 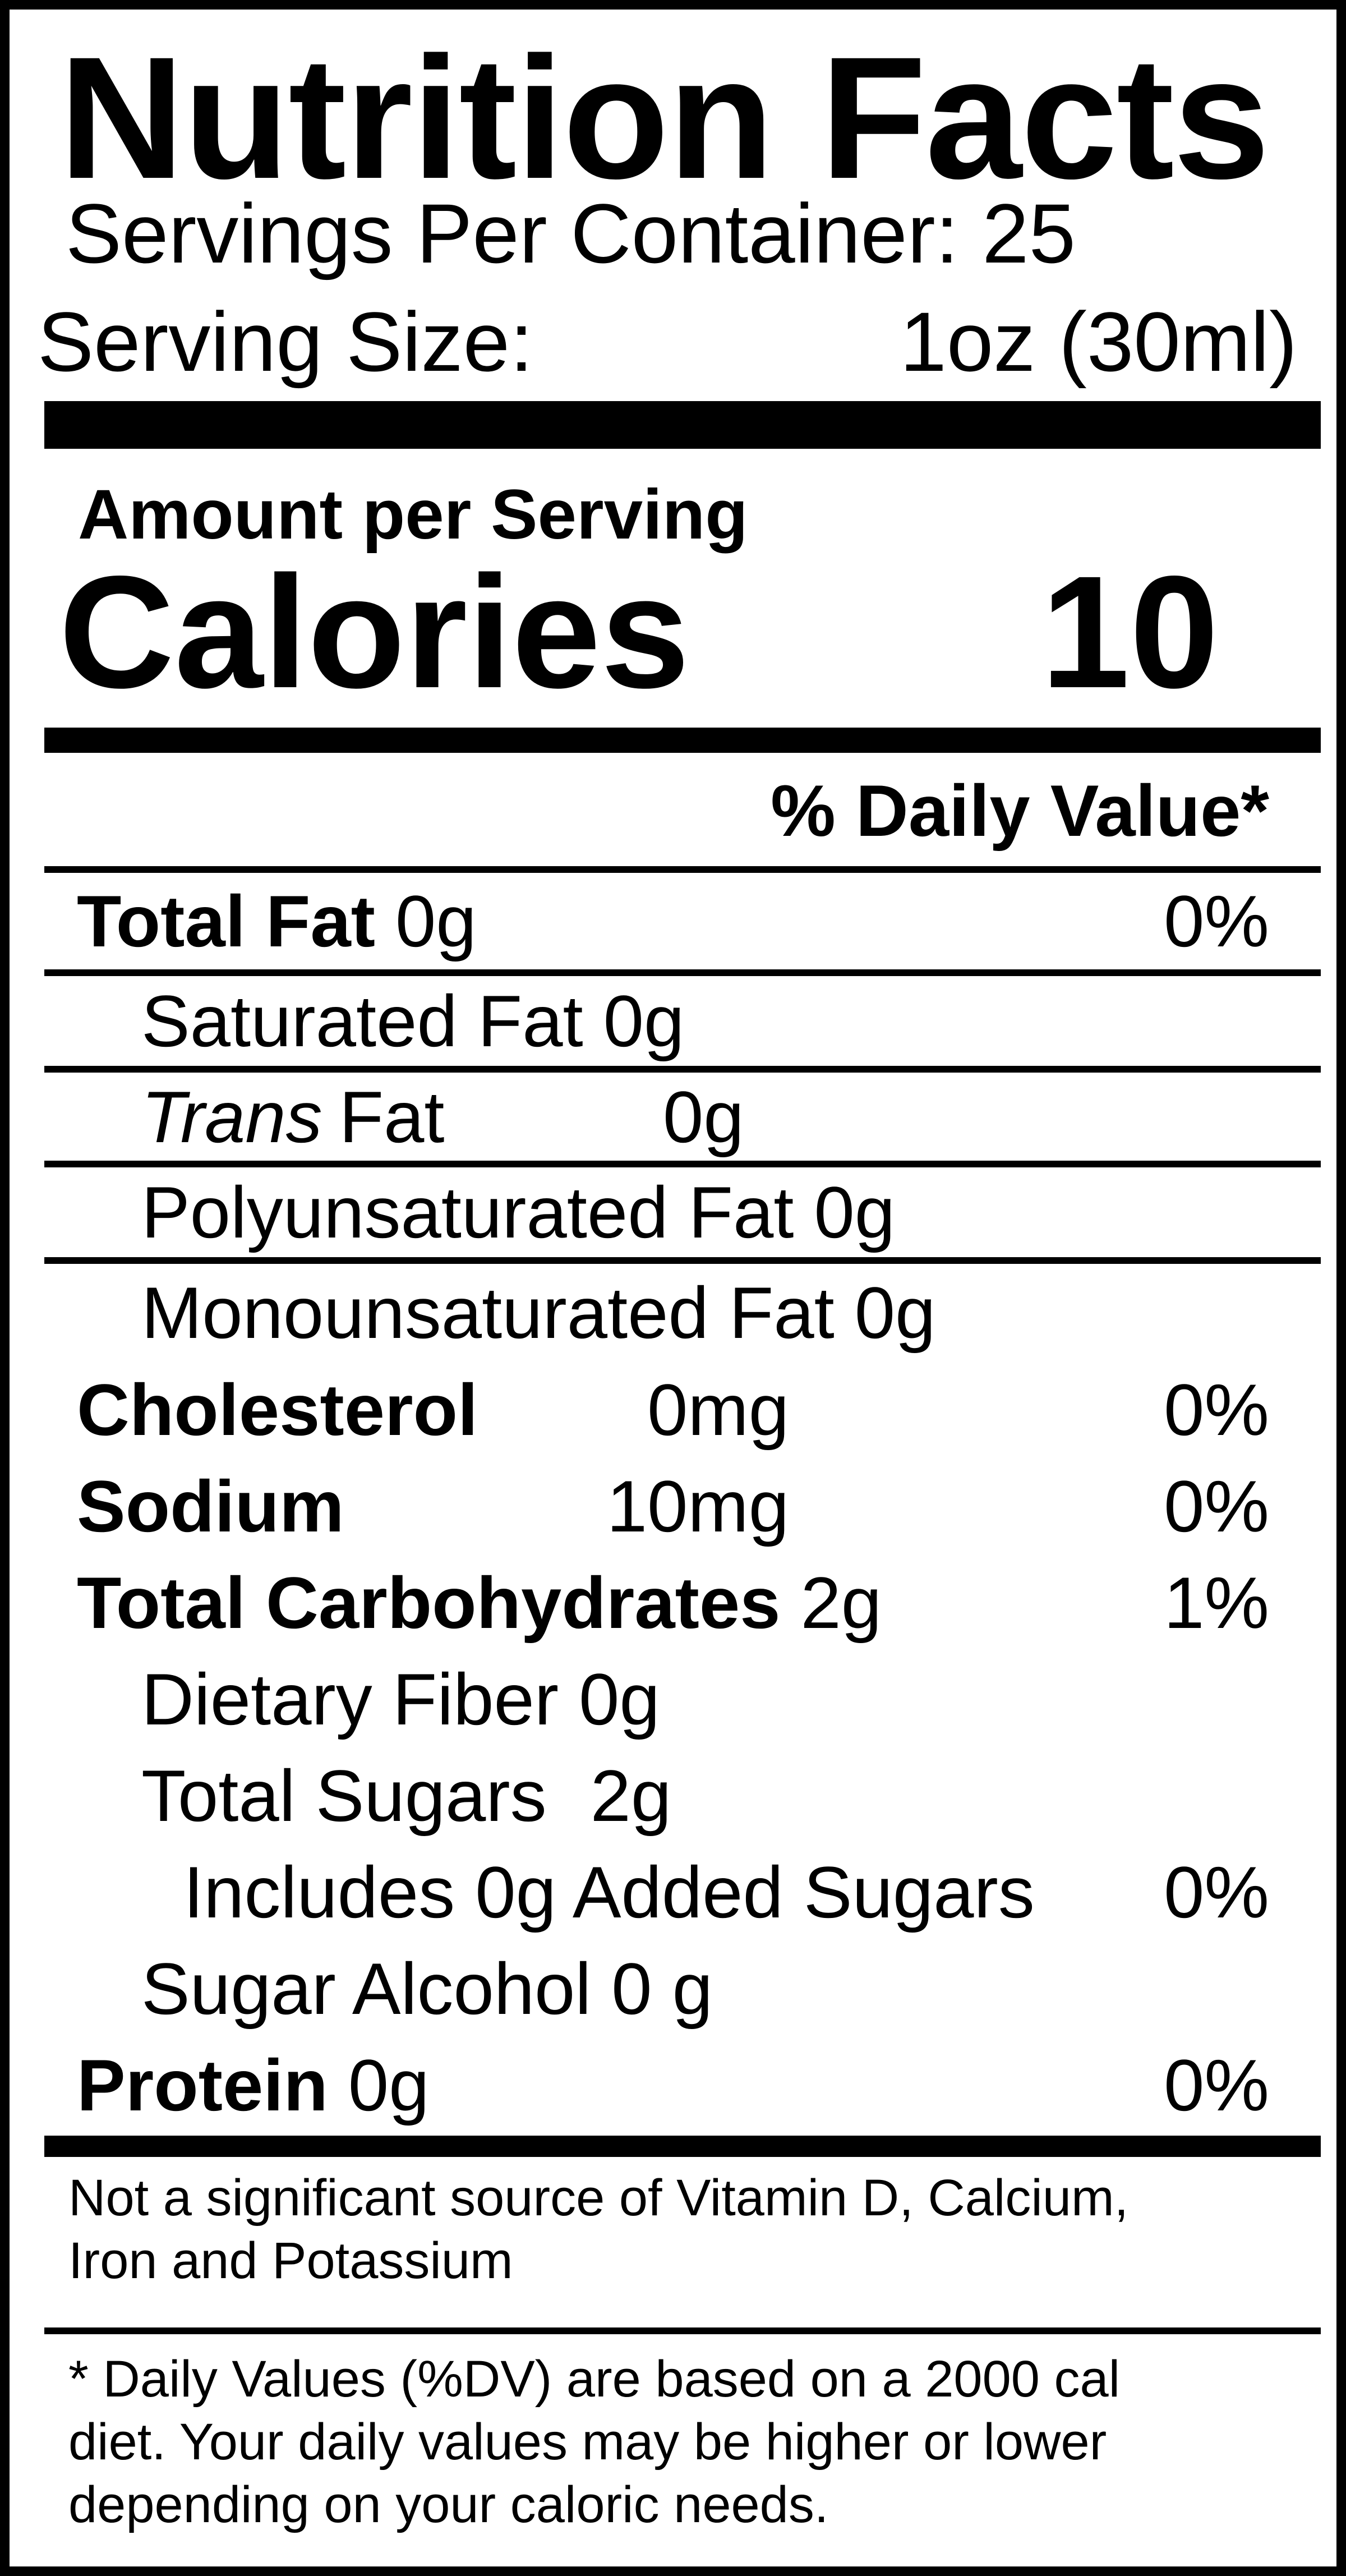 I want to click on nutrient-name: Sugar Alcohol, so click(x=366, y=1989).